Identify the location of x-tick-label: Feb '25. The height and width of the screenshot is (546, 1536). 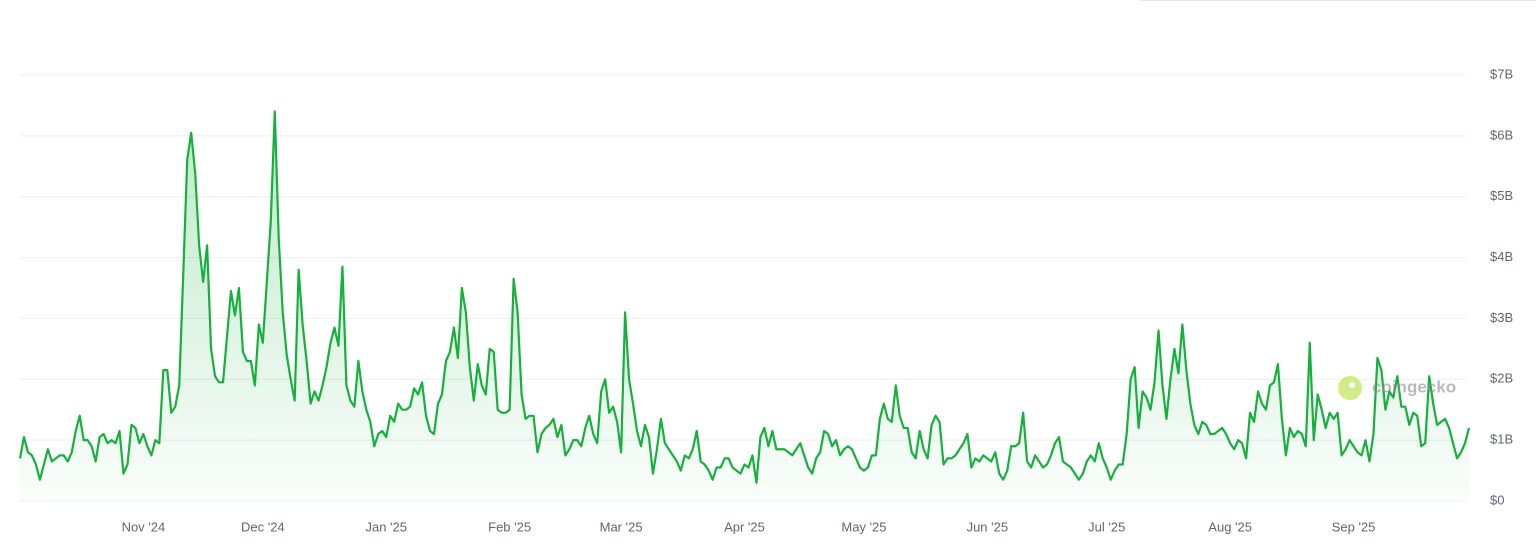
(509, 526).